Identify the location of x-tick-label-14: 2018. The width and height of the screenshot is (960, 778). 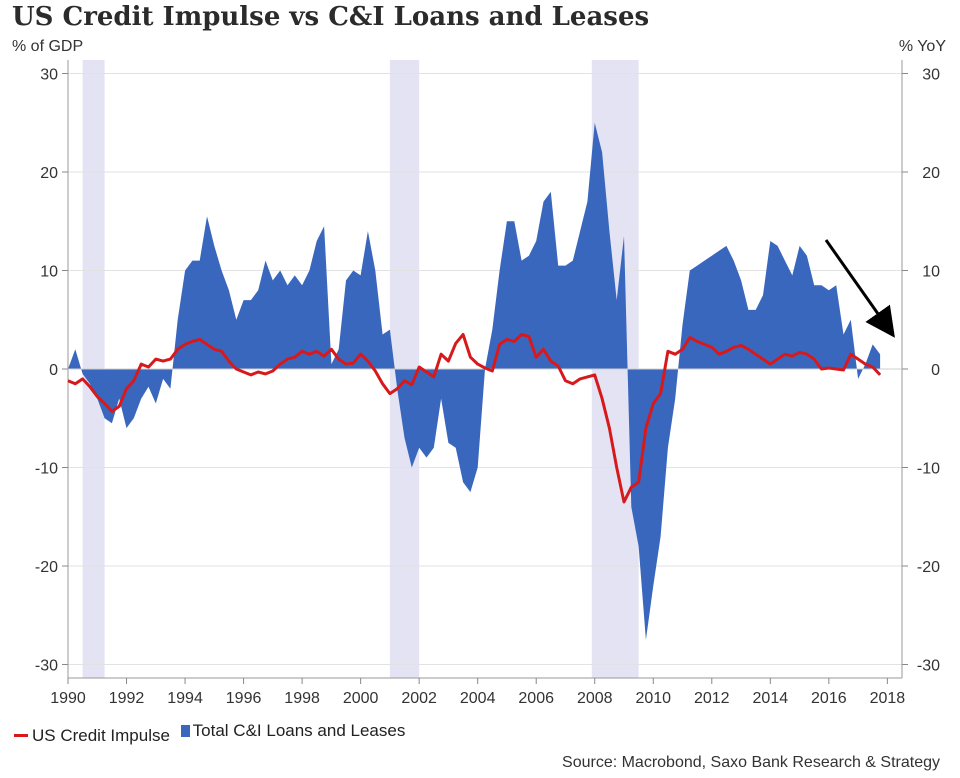
(888, 698).